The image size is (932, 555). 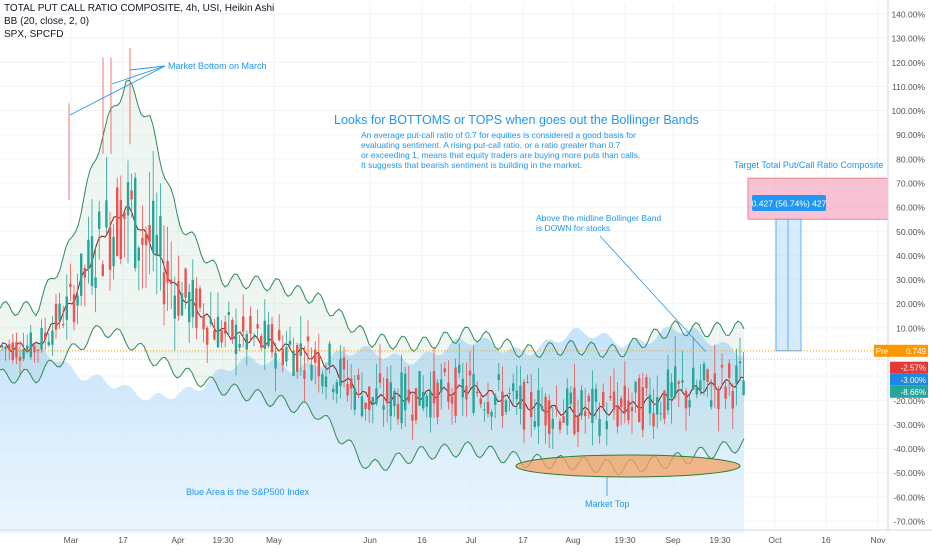 What do you see at coordinates (909, 391) in the screenshot?
I see `change-tag-green: -8.66%` at bounding box center [909, 391].